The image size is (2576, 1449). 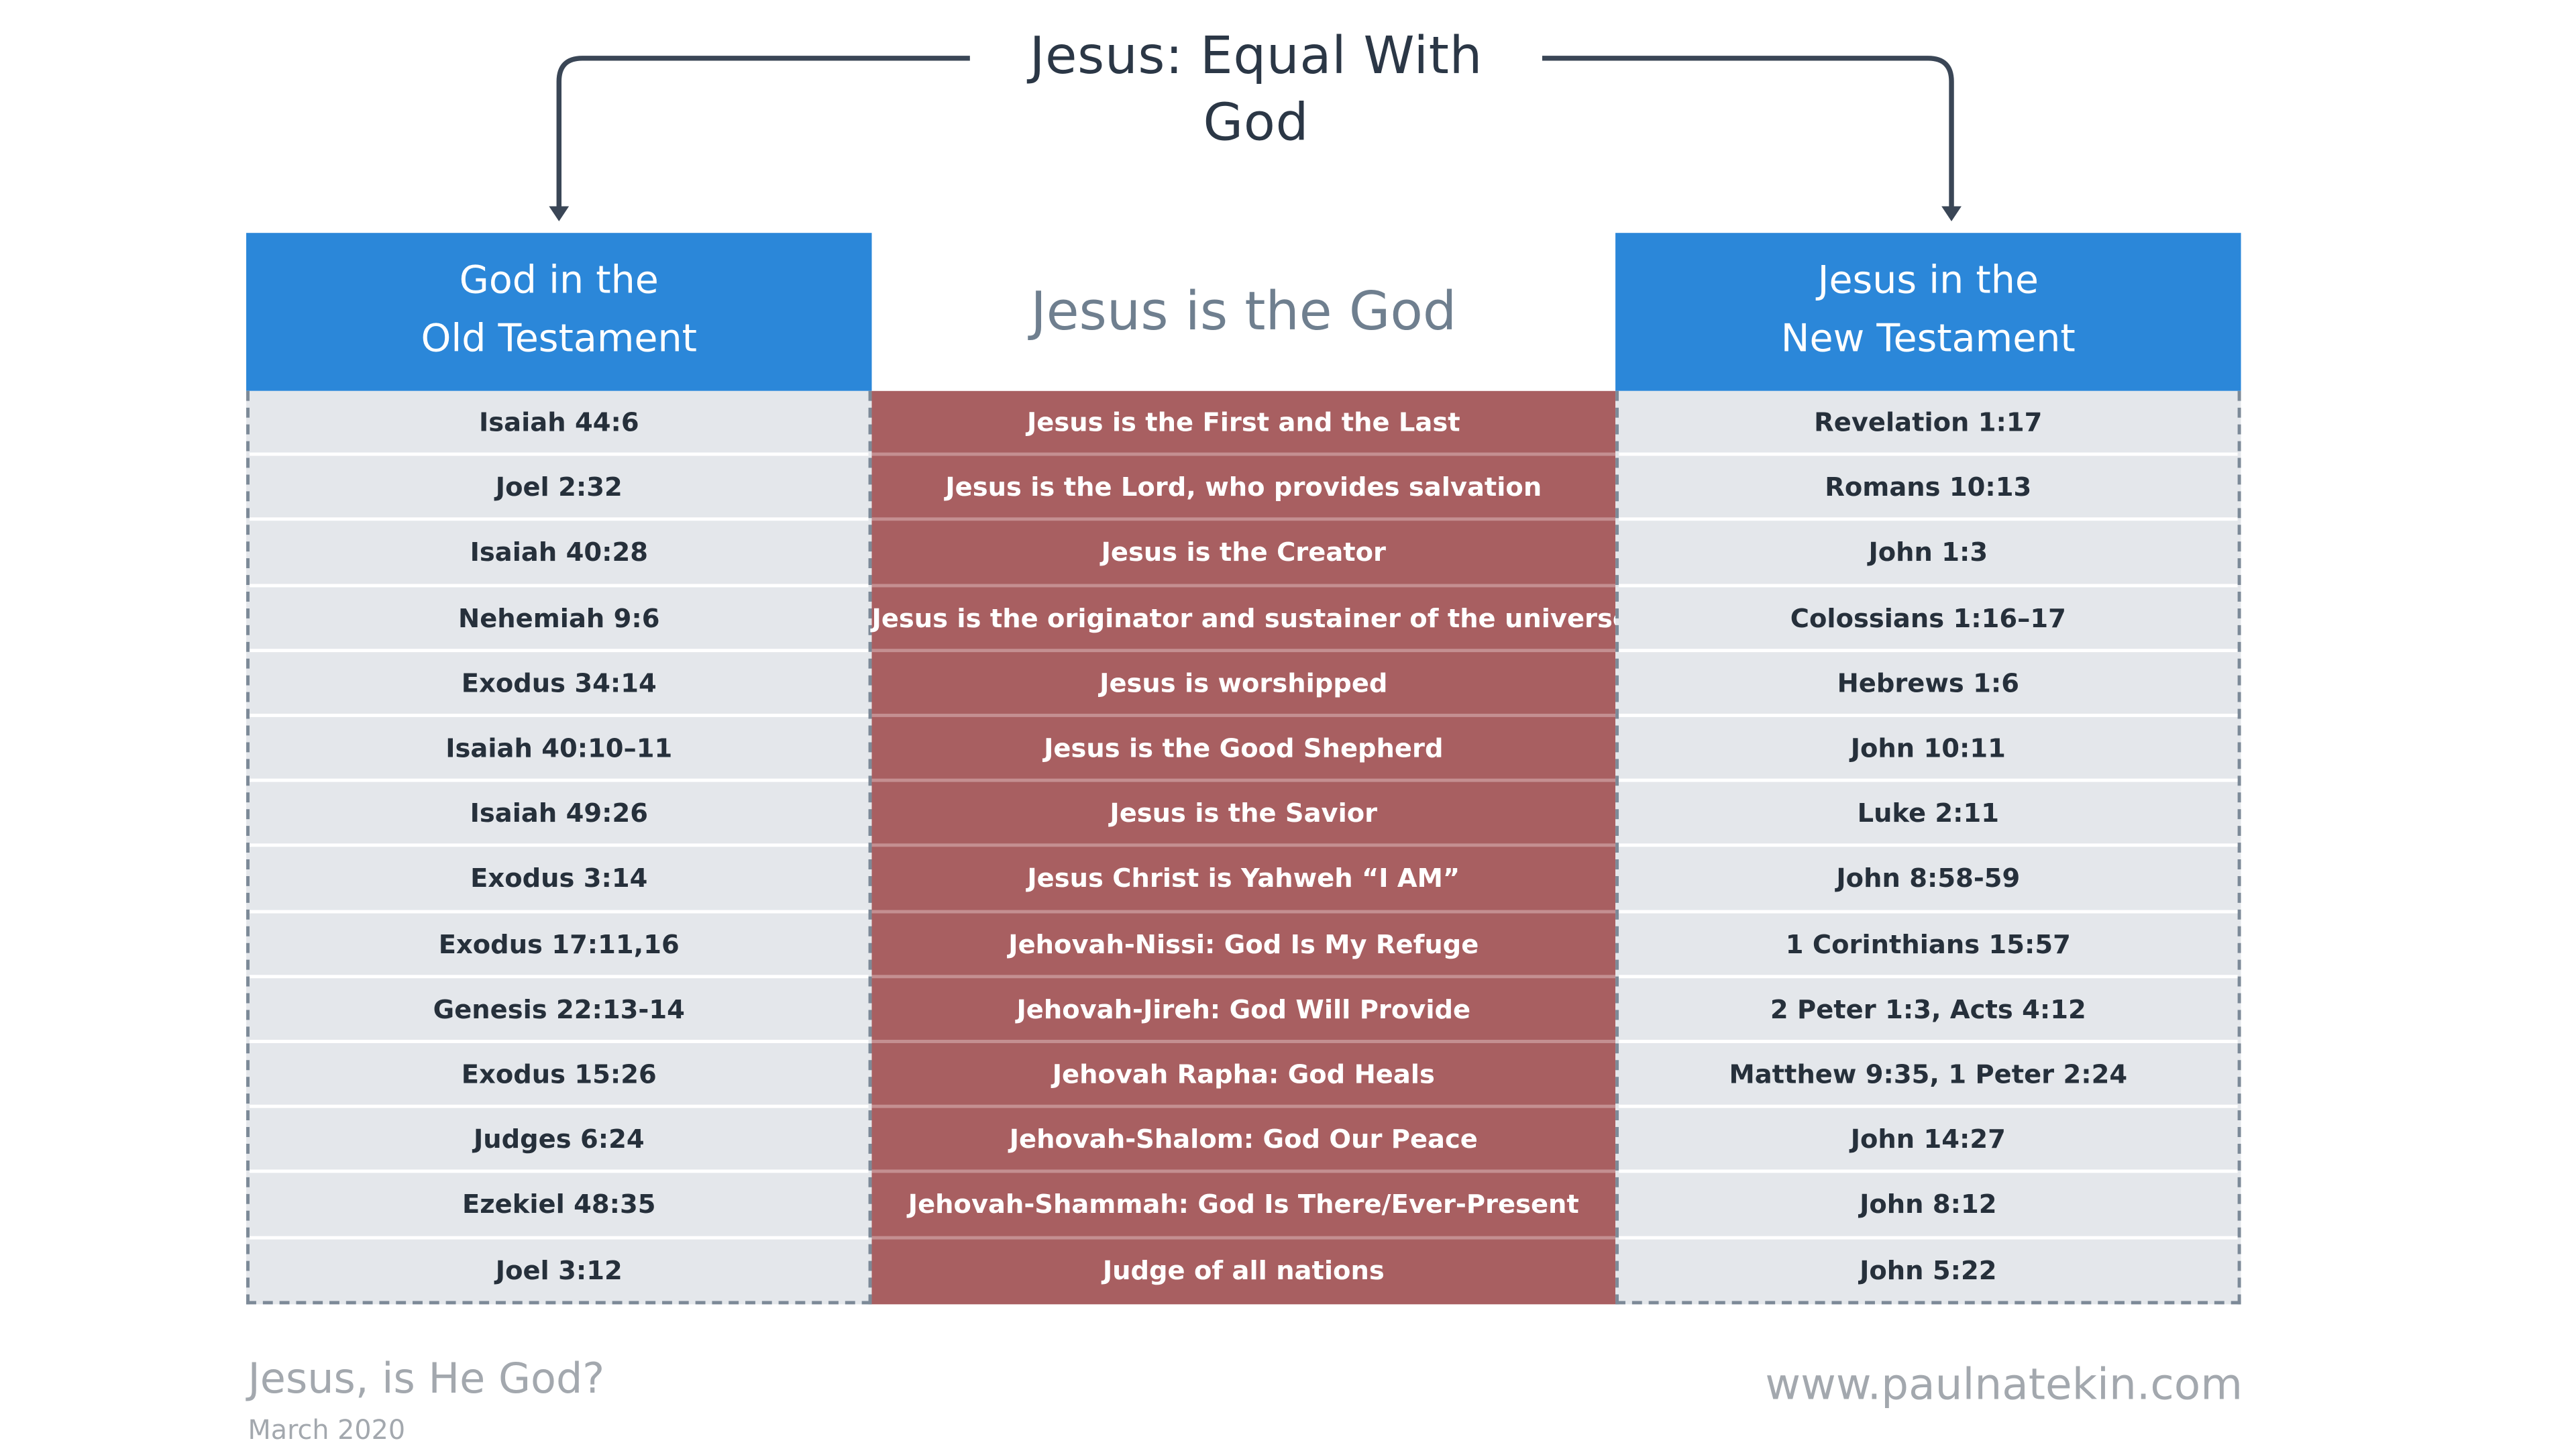 What do you see at coordinates (559, 1270) in the screenshot?
I see `ot-reference: Joel 3:12` at bounding box center [559, 1270].